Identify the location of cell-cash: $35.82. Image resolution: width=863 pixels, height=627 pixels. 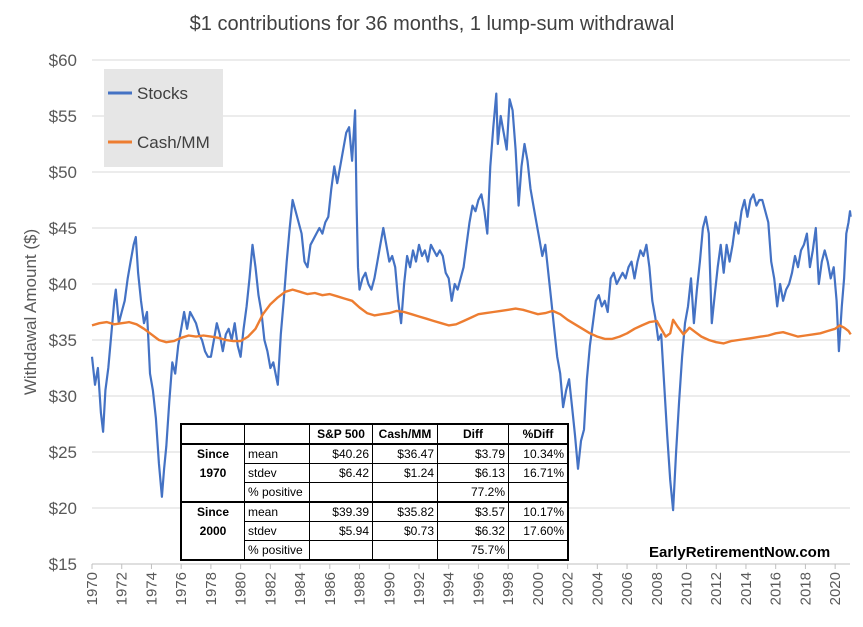
(405, 511).